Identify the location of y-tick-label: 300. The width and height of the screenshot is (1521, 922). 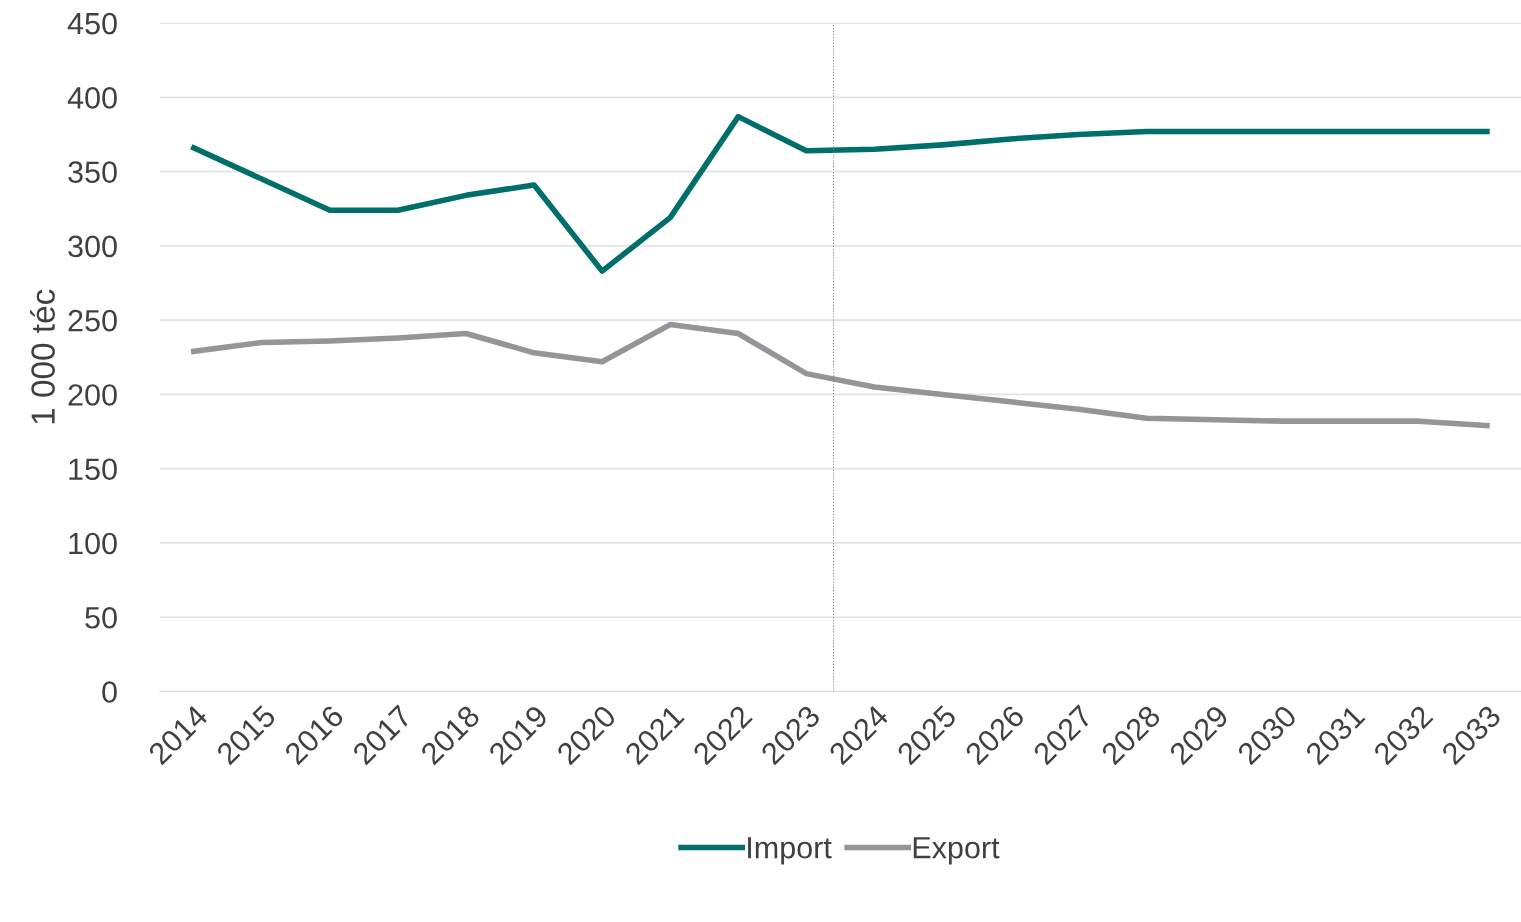
(92, 246).